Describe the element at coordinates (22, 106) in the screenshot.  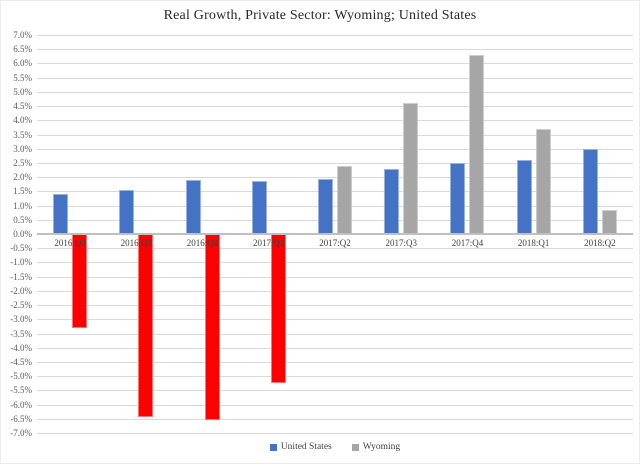
I see `y-axis-tick-label: 4.5%` at that location.